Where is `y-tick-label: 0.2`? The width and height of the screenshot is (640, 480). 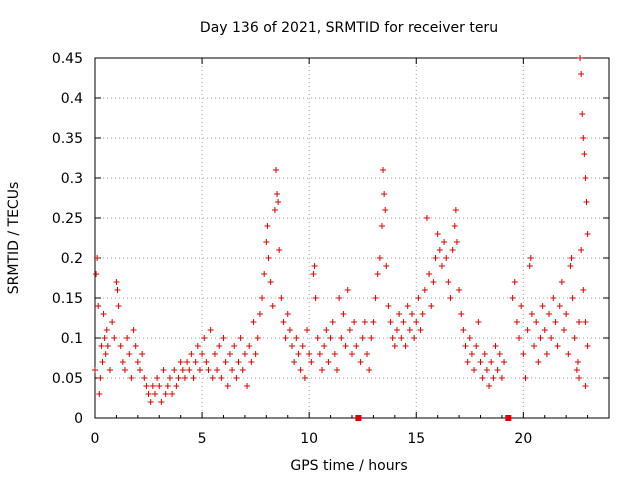
y-tick-label: 0.2 is located at coordinates (72, 259).